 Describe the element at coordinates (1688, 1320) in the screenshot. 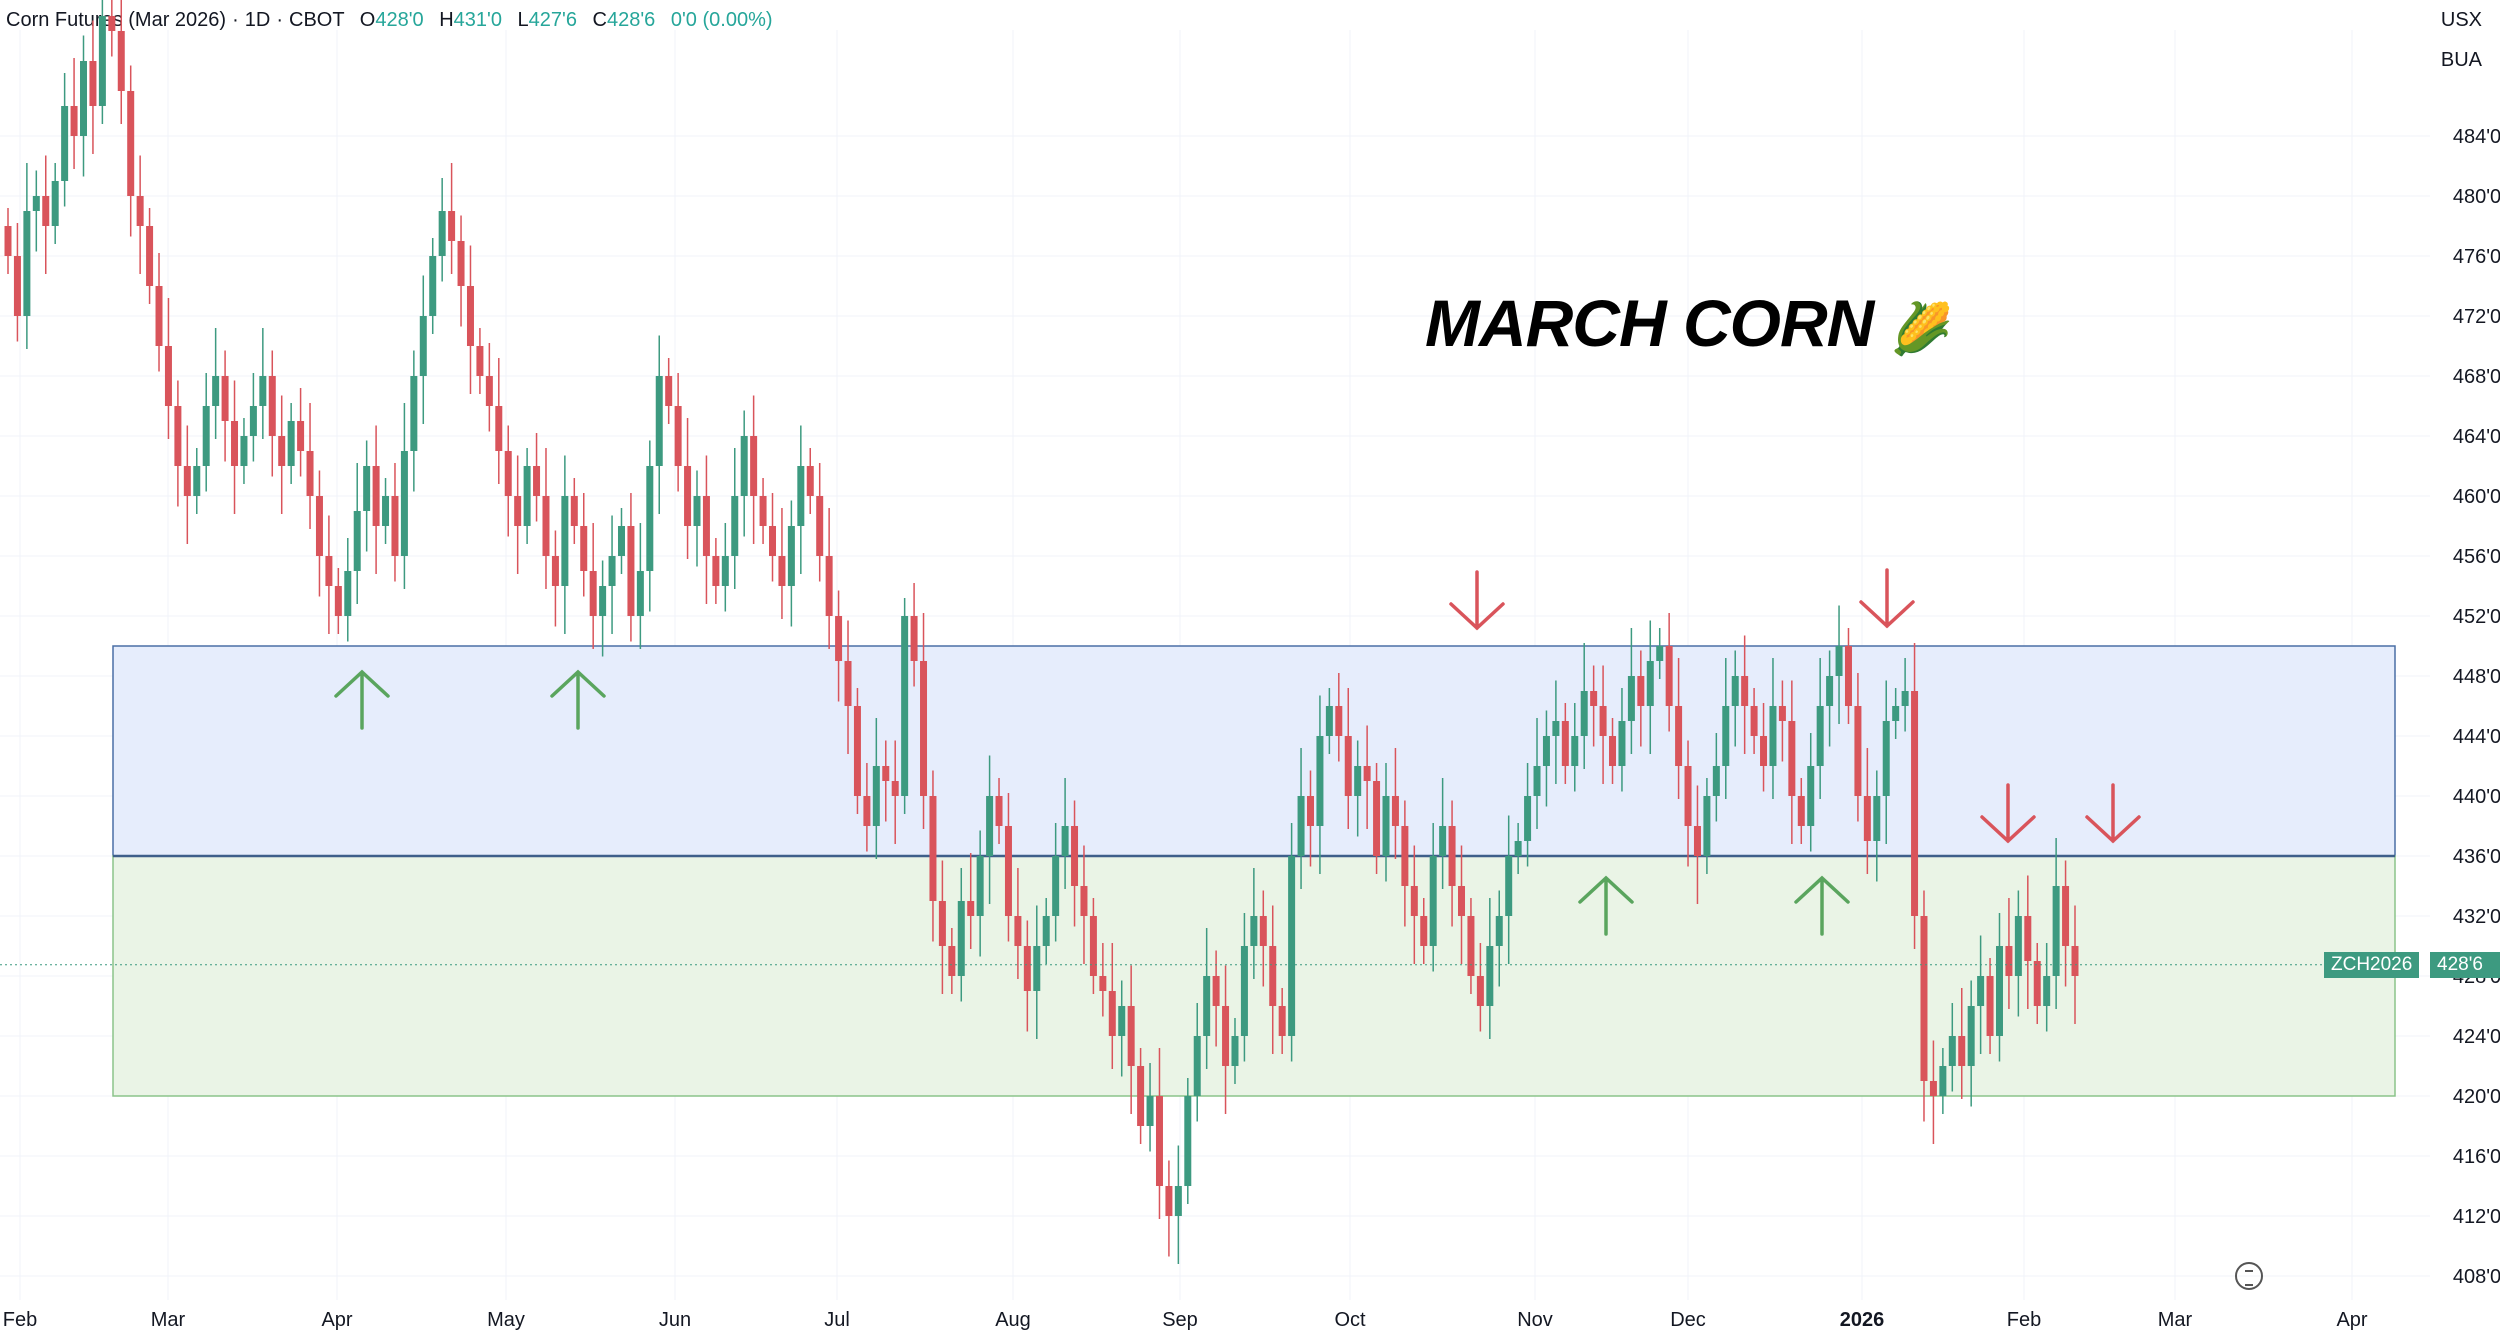

I see `x-tick-label: Dec` at that location.